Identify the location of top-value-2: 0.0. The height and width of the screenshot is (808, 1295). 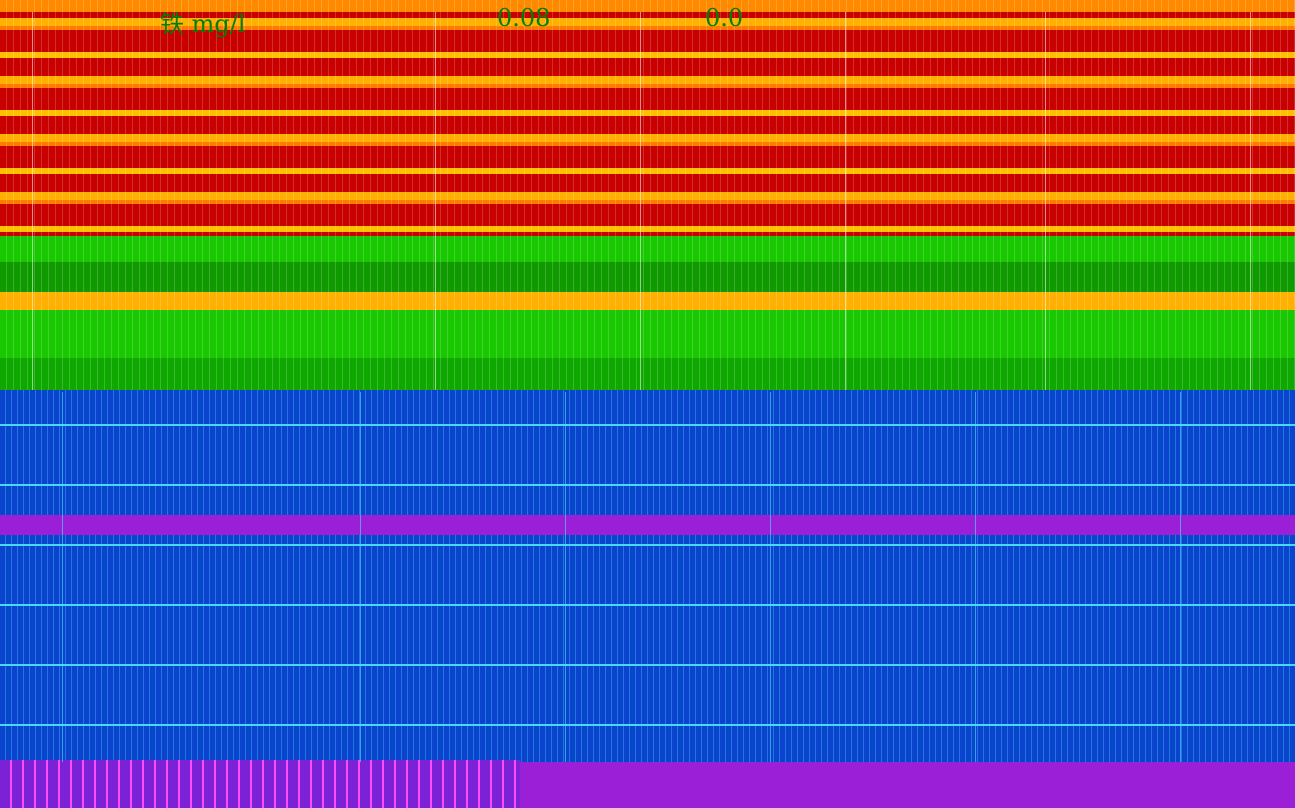
(724, 18).